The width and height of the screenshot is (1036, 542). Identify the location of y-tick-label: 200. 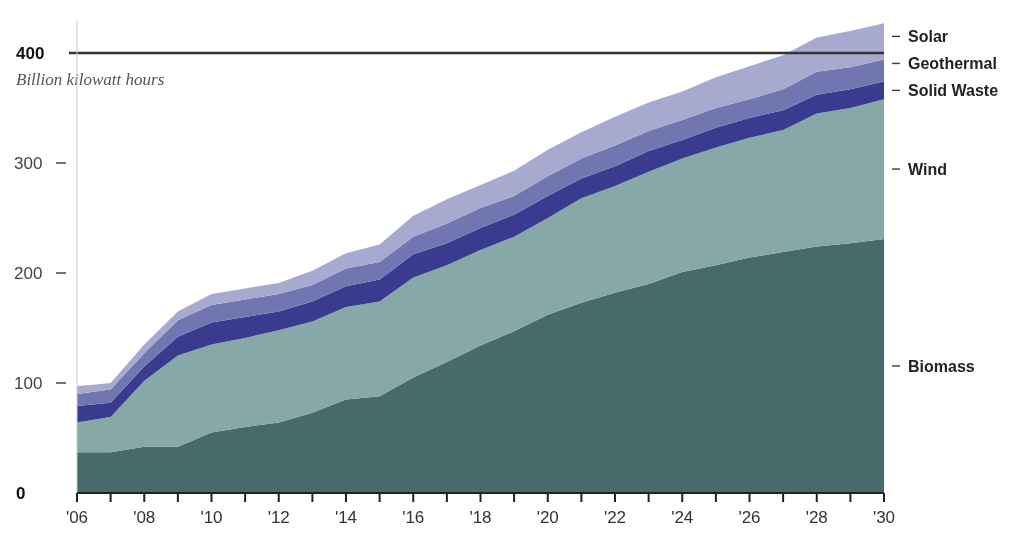
(28, 273).